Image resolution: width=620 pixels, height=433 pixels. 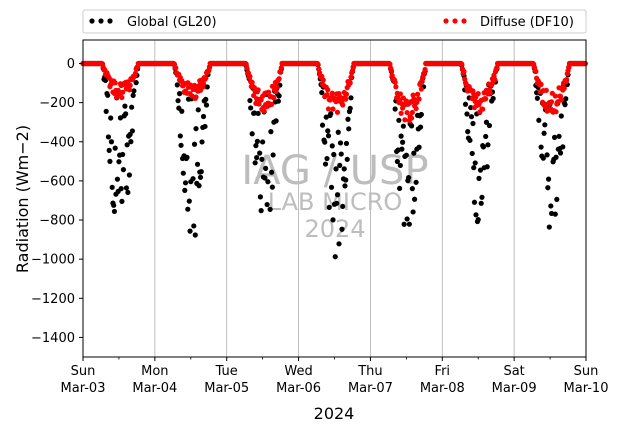 What do you see at coordinates (370, 388) in the screenshot?
I see `x-tick-label-date: Mar-07` at bounding box center [370, 388].